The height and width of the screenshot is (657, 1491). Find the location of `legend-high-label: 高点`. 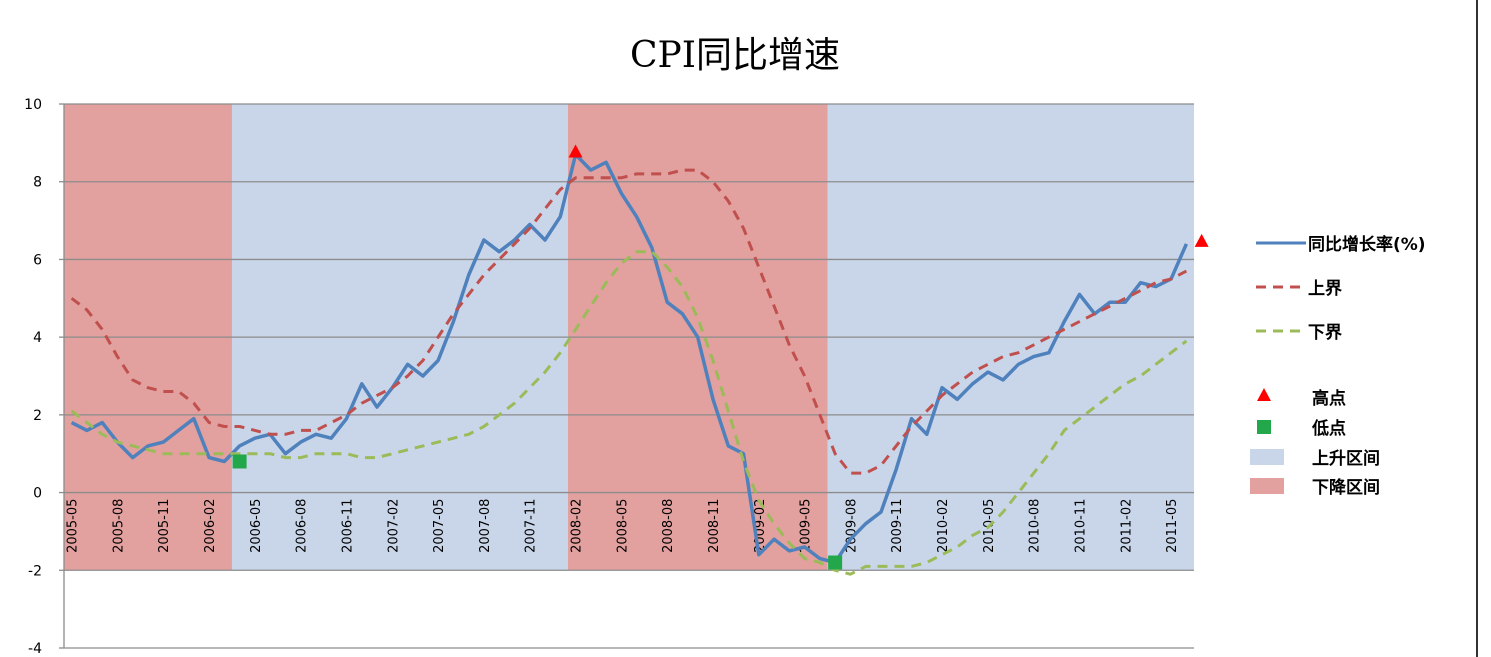

legend-high-label: 高点 is located at coordinates (1329, 398).